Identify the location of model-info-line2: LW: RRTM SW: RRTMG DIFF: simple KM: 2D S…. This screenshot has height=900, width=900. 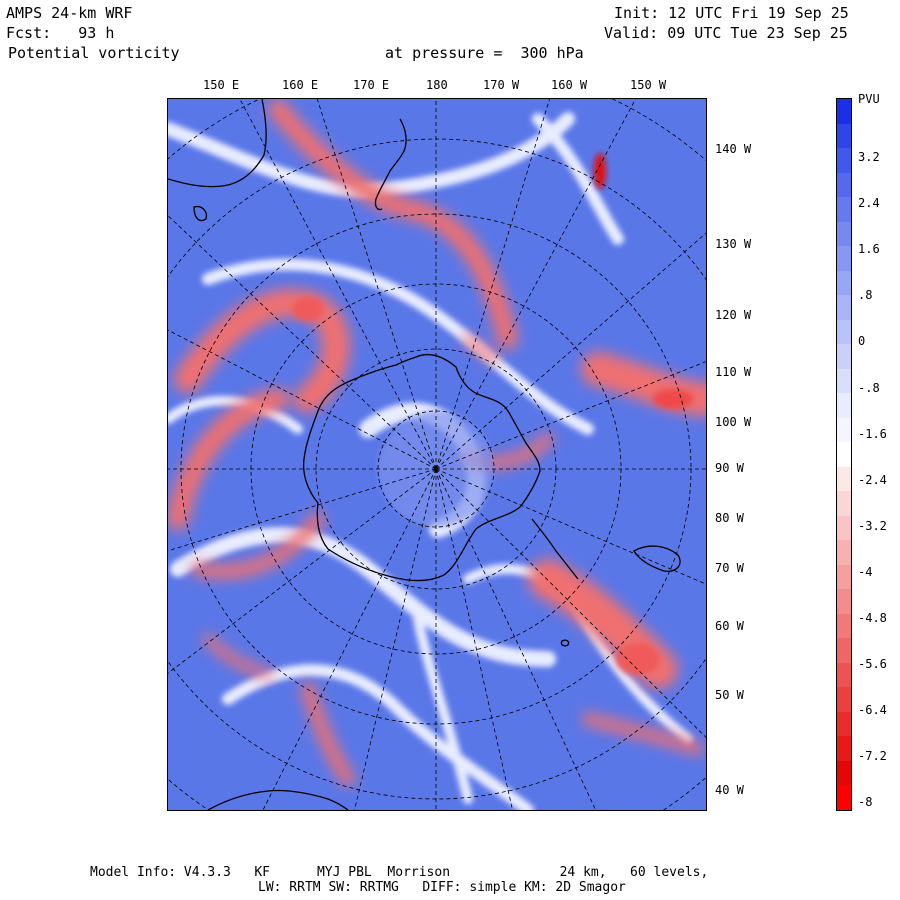
(442, 887).